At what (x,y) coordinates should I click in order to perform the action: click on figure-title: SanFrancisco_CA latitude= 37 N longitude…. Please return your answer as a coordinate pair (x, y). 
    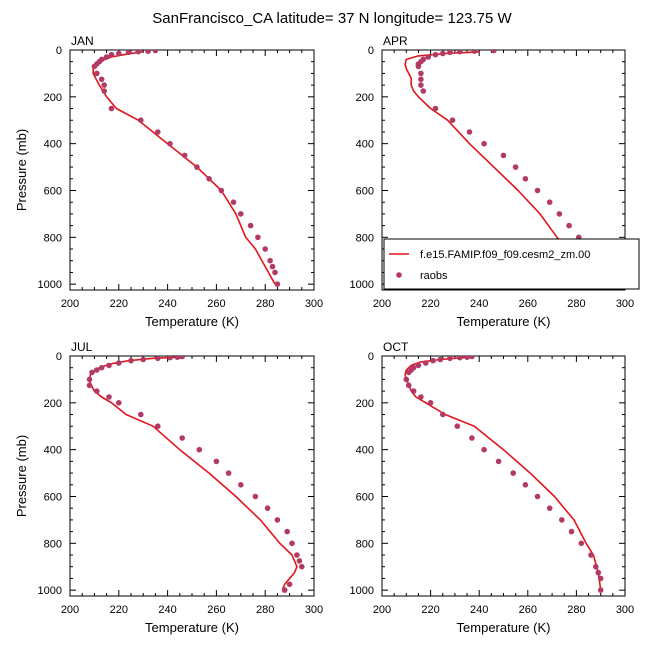
    Looking at the image, I should click on (332, 18).